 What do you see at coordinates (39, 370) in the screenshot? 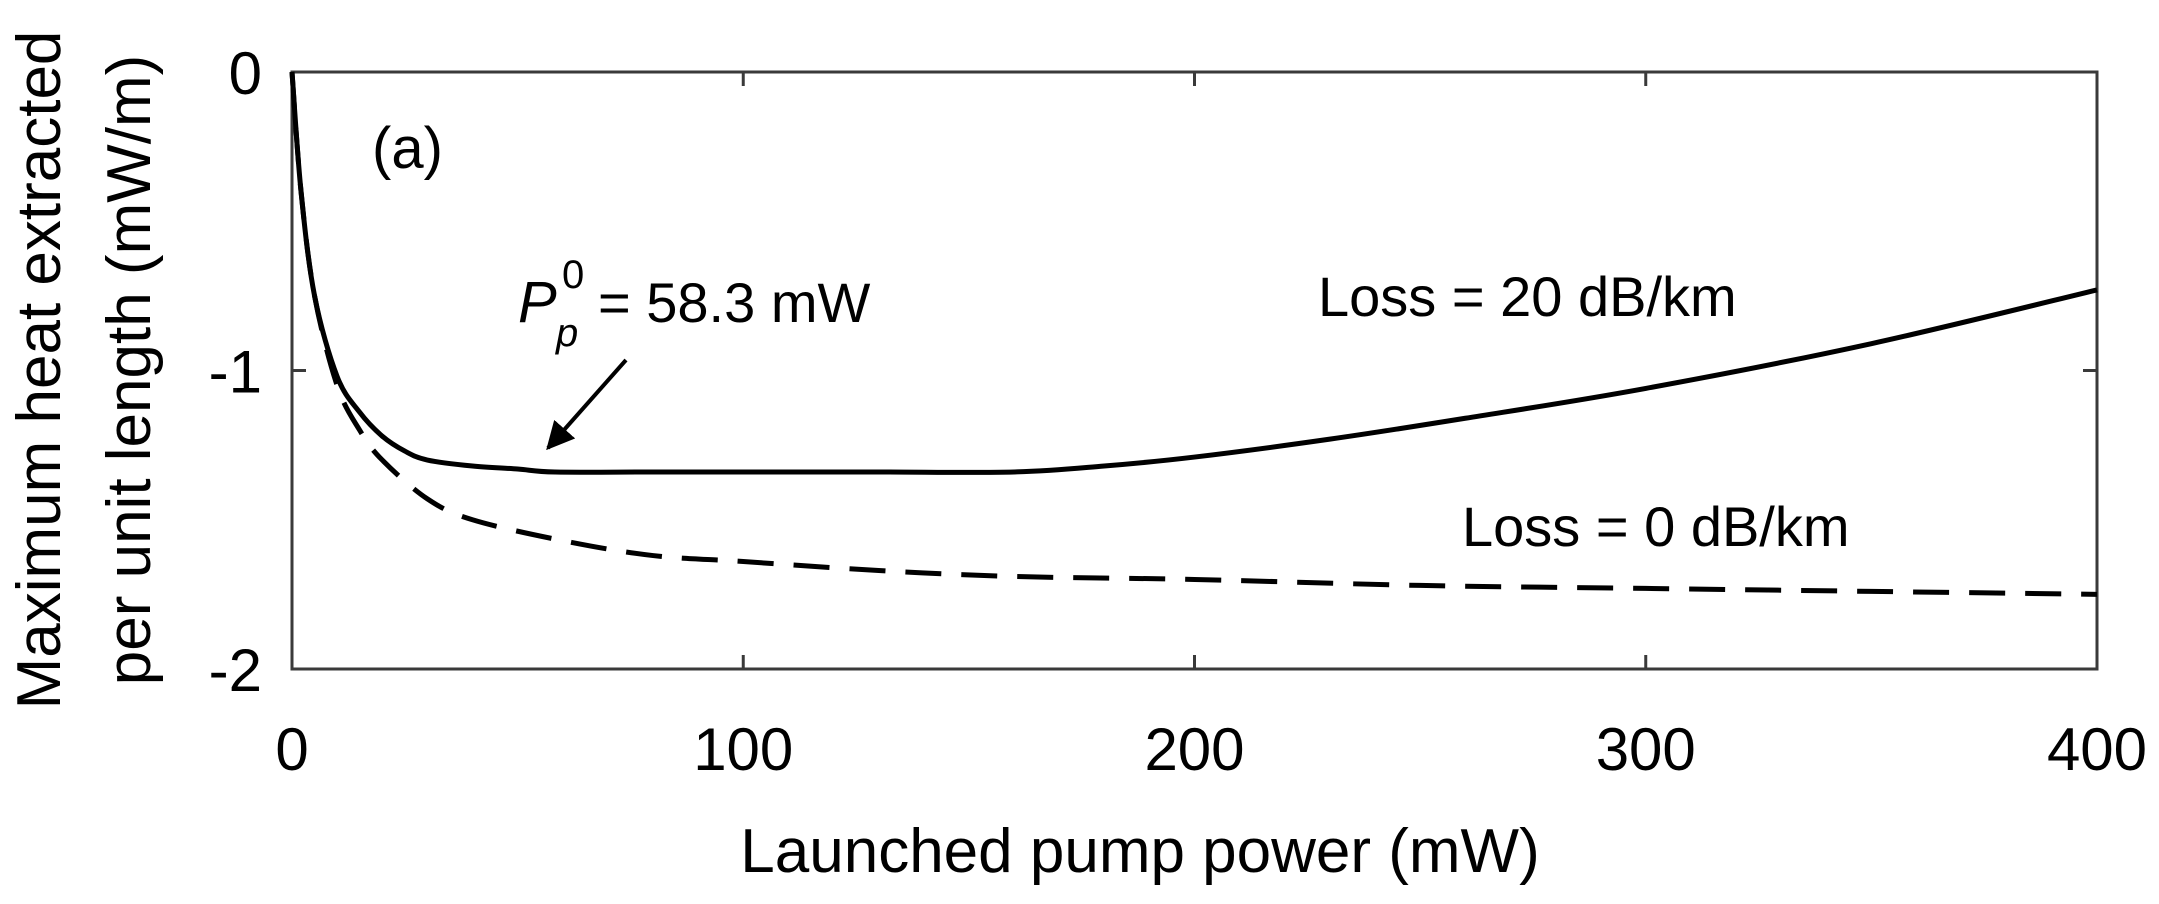
I see `y-axis-label-line-1: Maximum heat extracted` at bounding box center [39, 370].